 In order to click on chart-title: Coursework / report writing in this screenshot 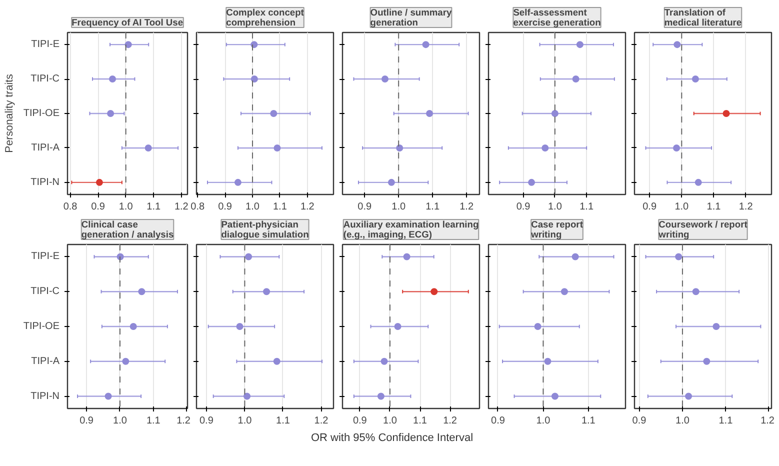, I will do `click(703, 230)`.